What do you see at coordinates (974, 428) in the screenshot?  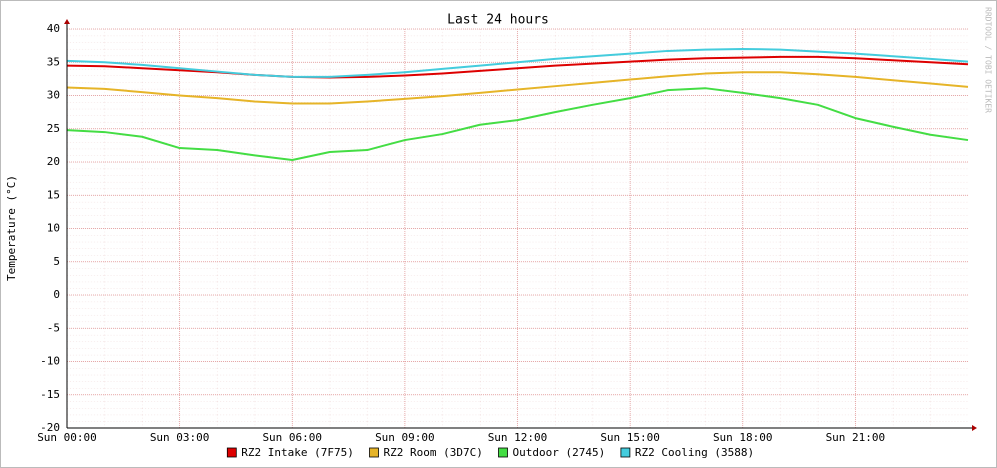 I see `x-arrow` at bounding box center [974, 428].